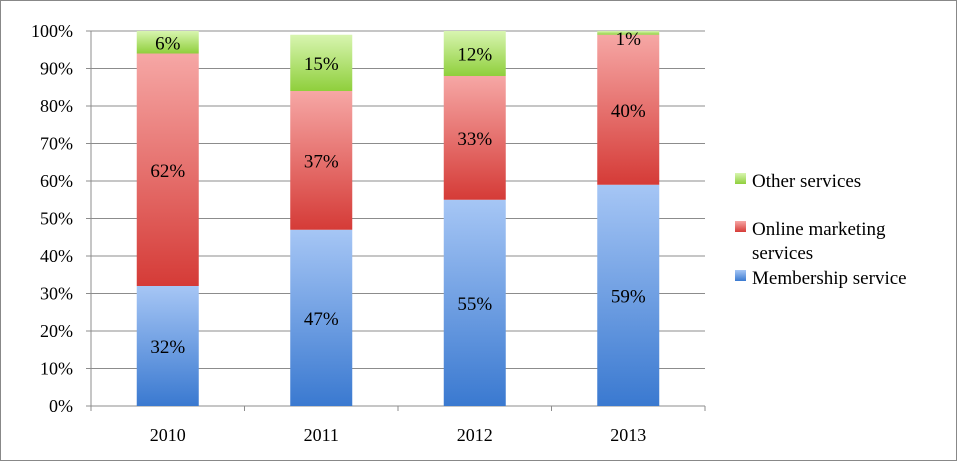  I want to click on data-label: 6%, so click(168, 43).